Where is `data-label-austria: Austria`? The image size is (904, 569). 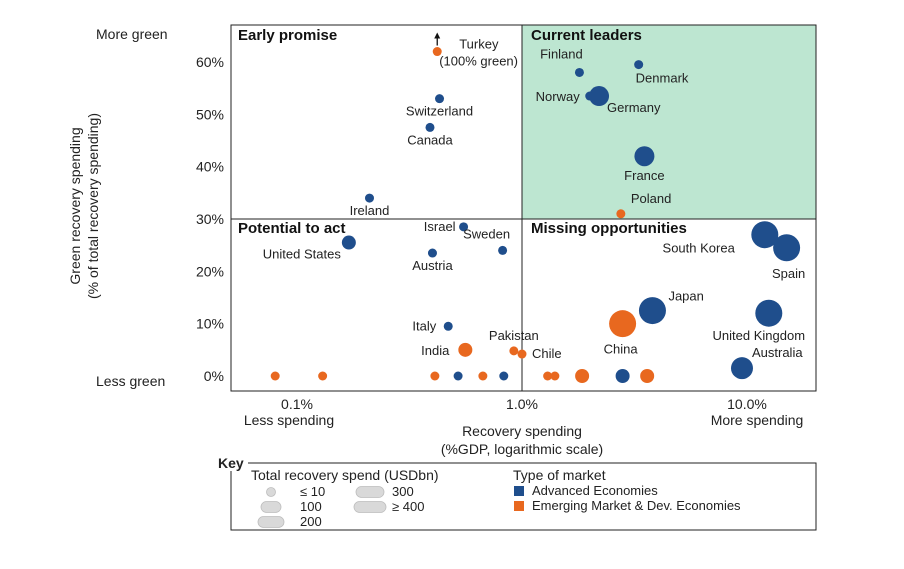 data-label-austria: Austria is located at coordinates (432, 265).